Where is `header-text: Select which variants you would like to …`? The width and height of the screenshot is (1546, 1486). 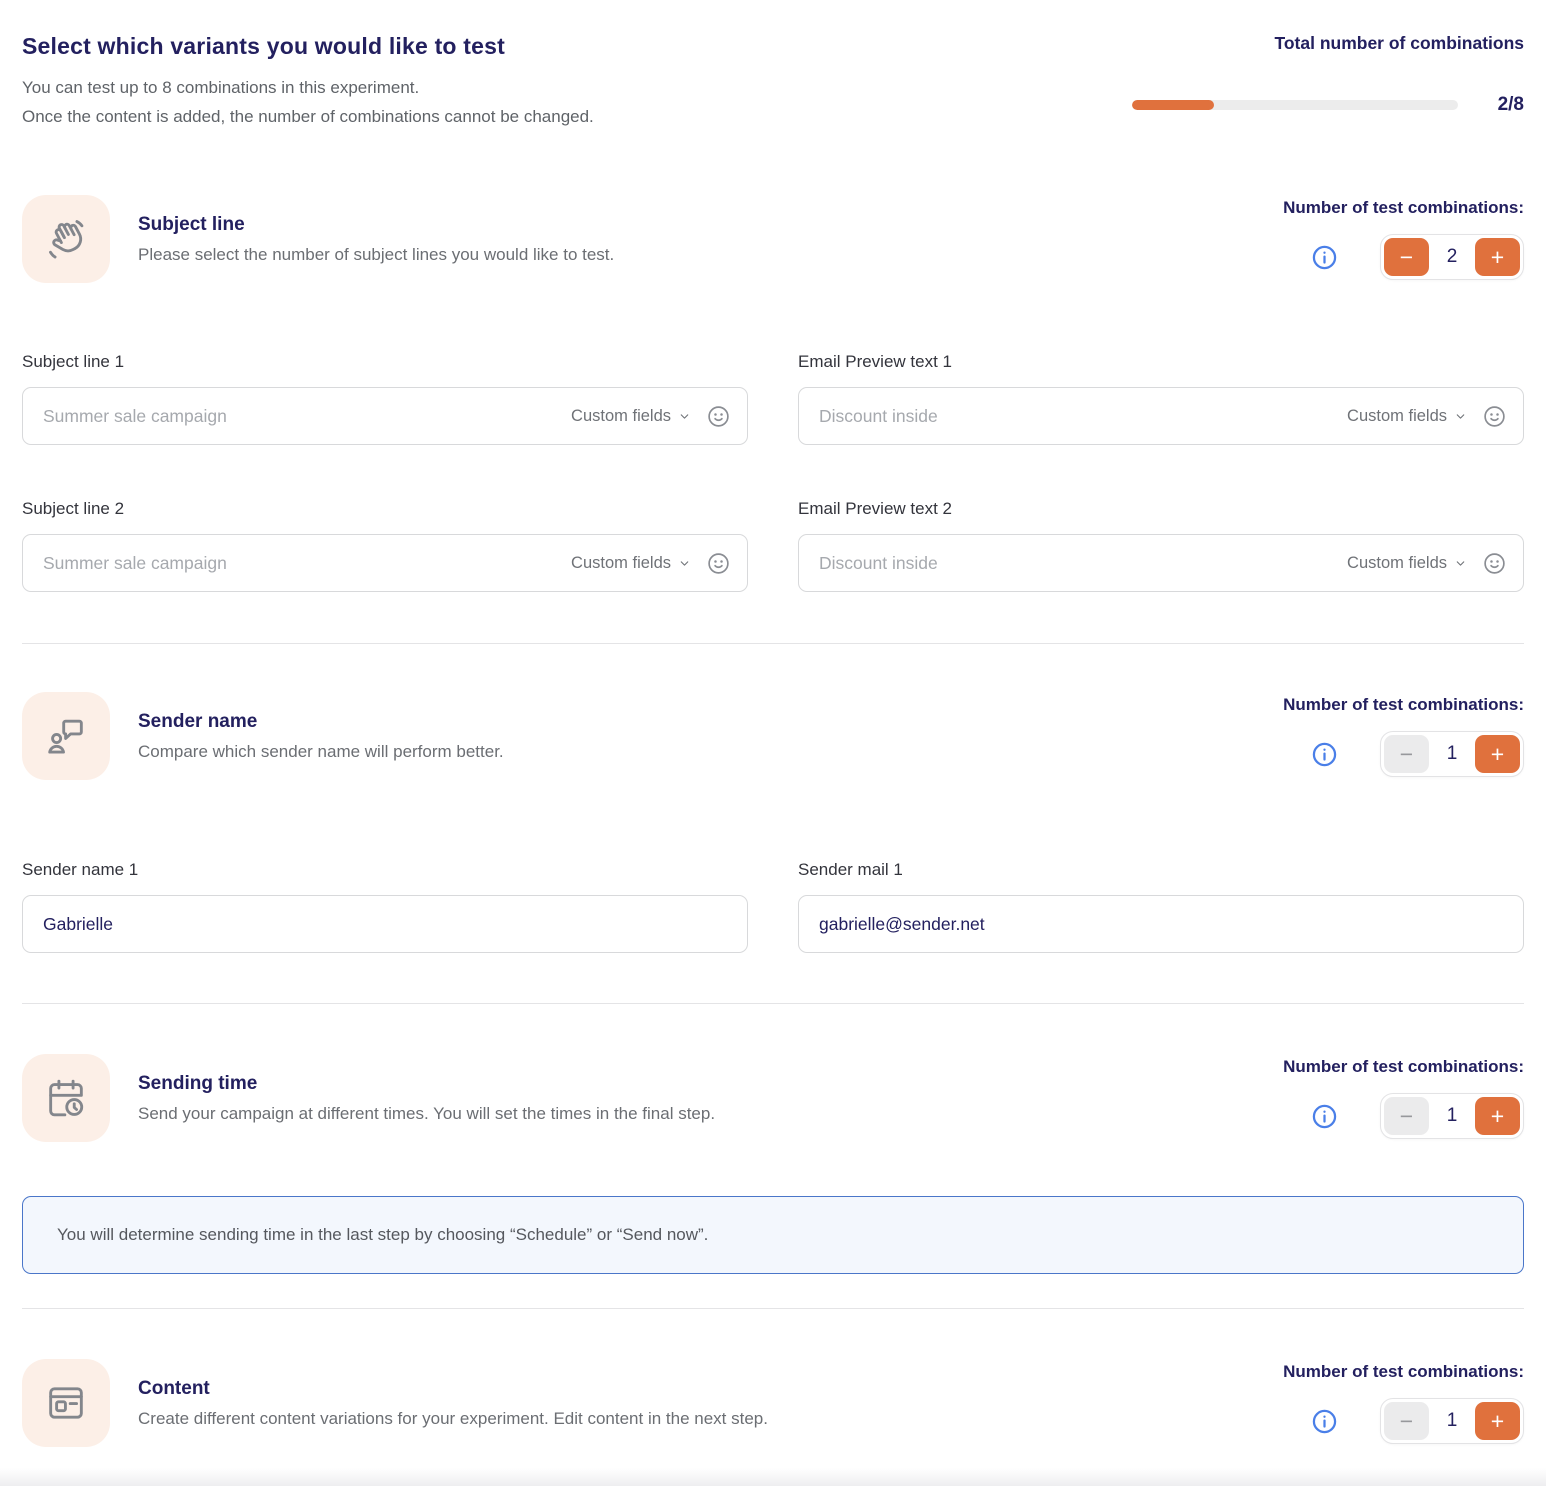
header-text: Select which variants you would like to … is located at coordinates (308, 82).